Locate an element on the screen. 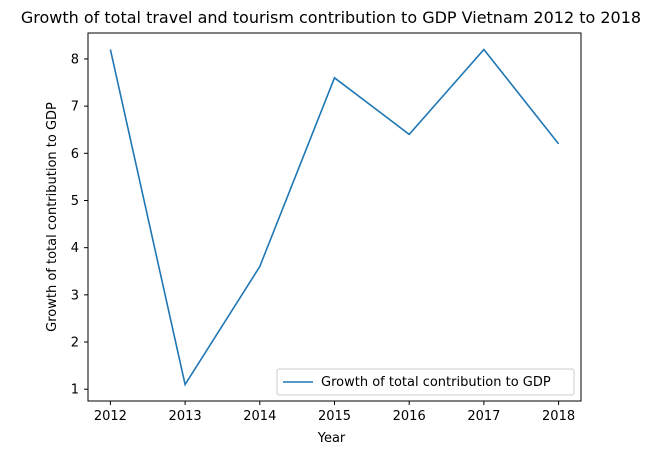 This screenshot has height=455, width=663. x-tick-label: 2015 is located at coordinates (334, 416).